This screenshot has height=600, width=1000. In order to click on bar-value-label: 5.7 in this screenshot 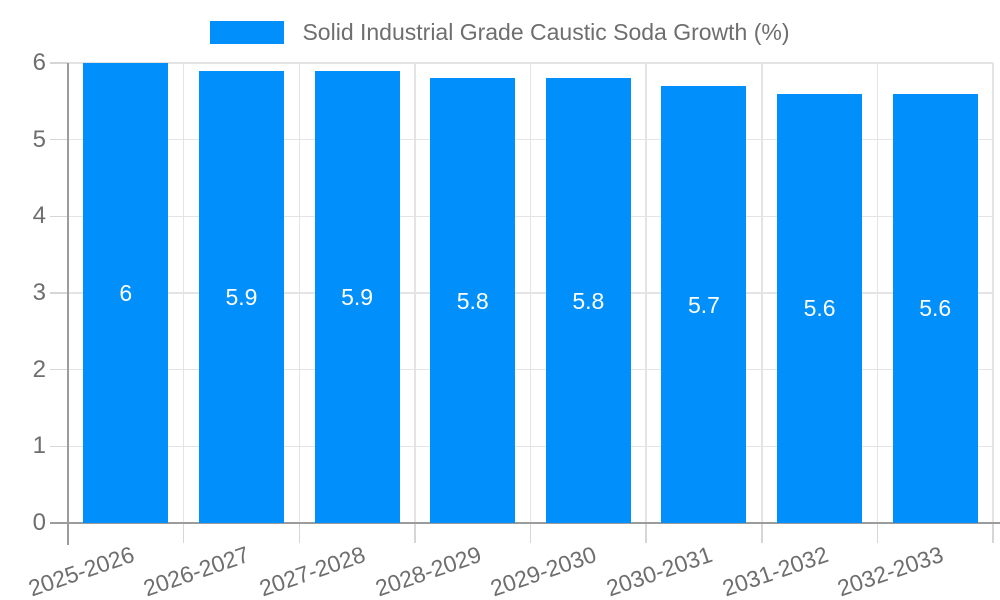, I will do `click(703, 304)`.